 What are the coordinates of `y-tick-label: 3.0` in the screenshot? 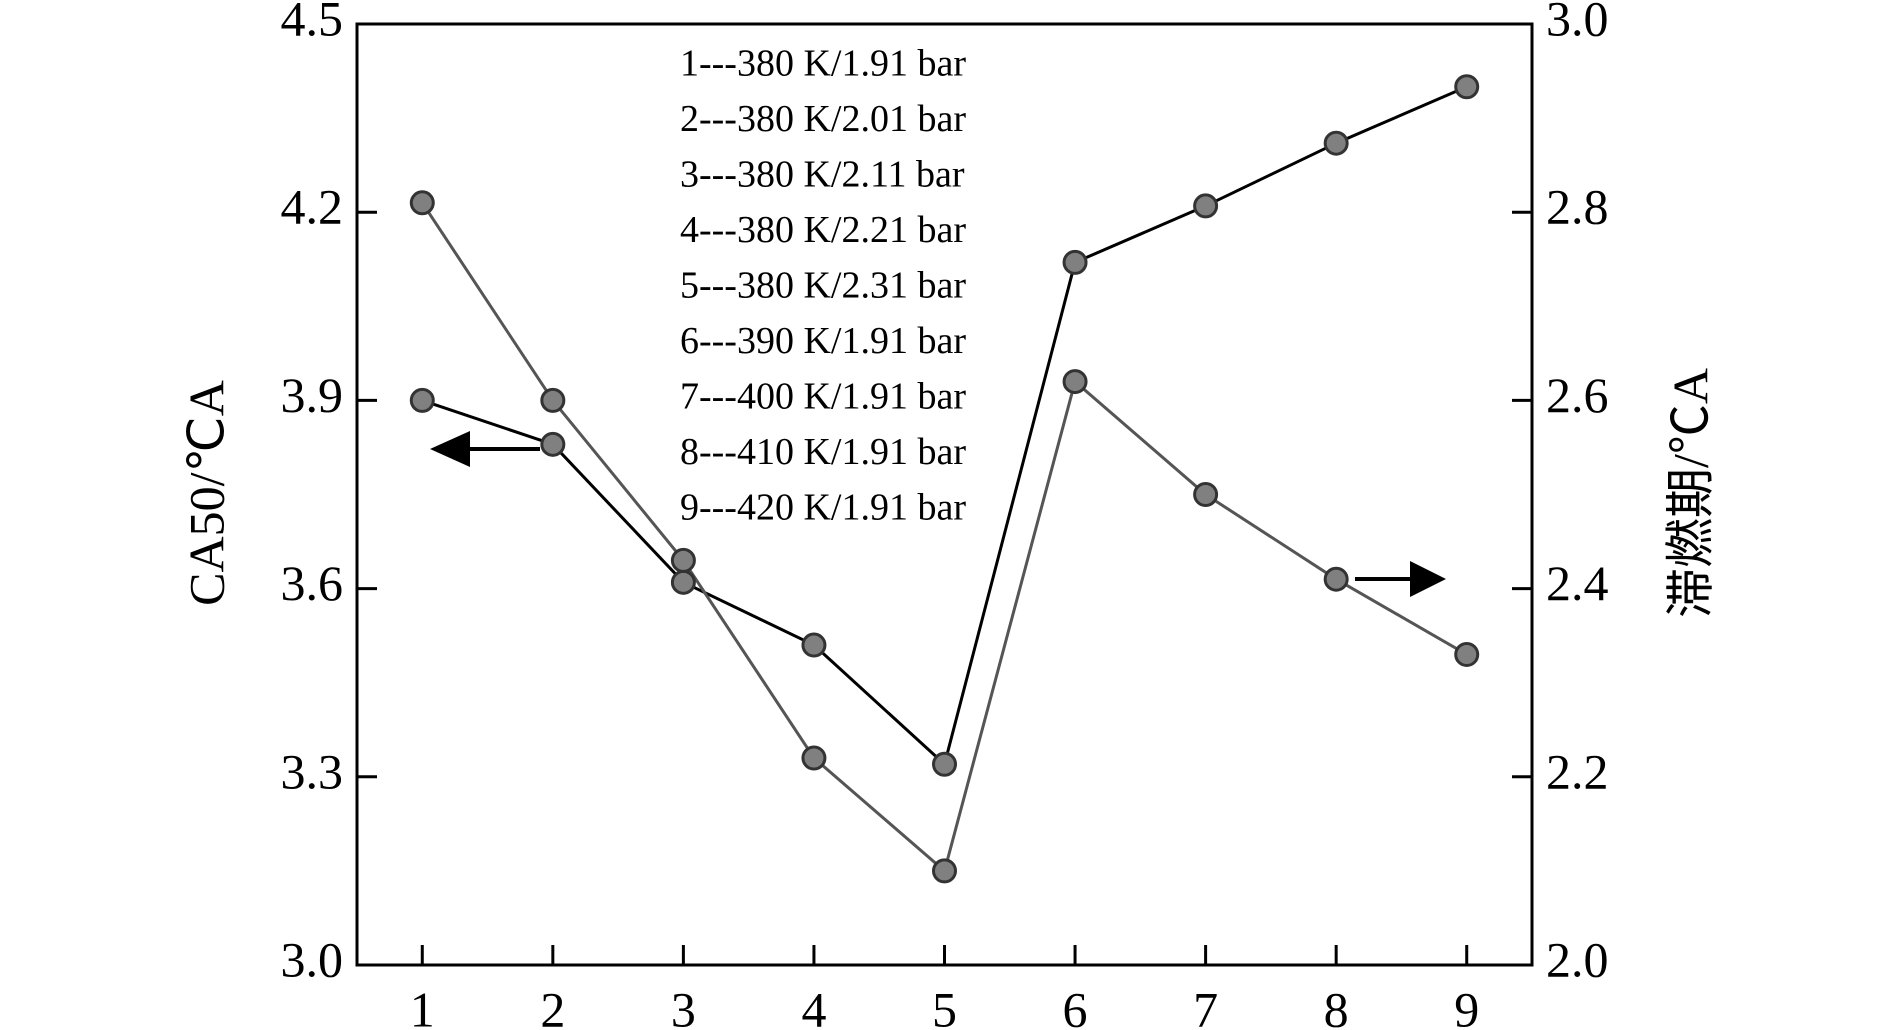 It's located at (312, 959).